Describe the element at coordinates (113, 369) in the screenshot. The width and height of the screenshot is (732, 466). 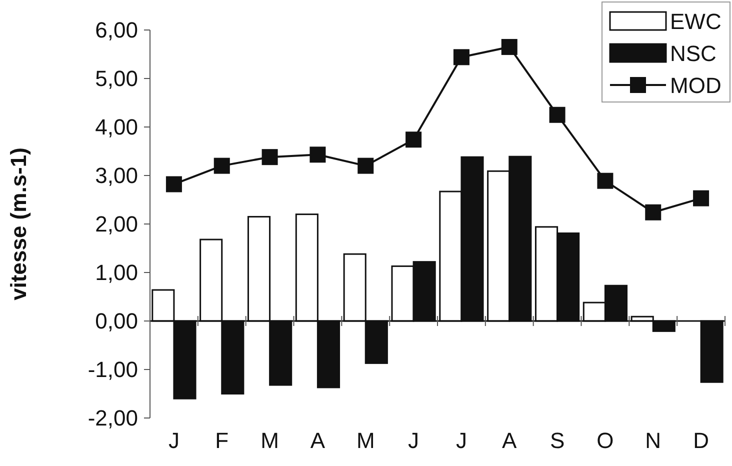
I see `y-tick-label: -1,00` at that location.